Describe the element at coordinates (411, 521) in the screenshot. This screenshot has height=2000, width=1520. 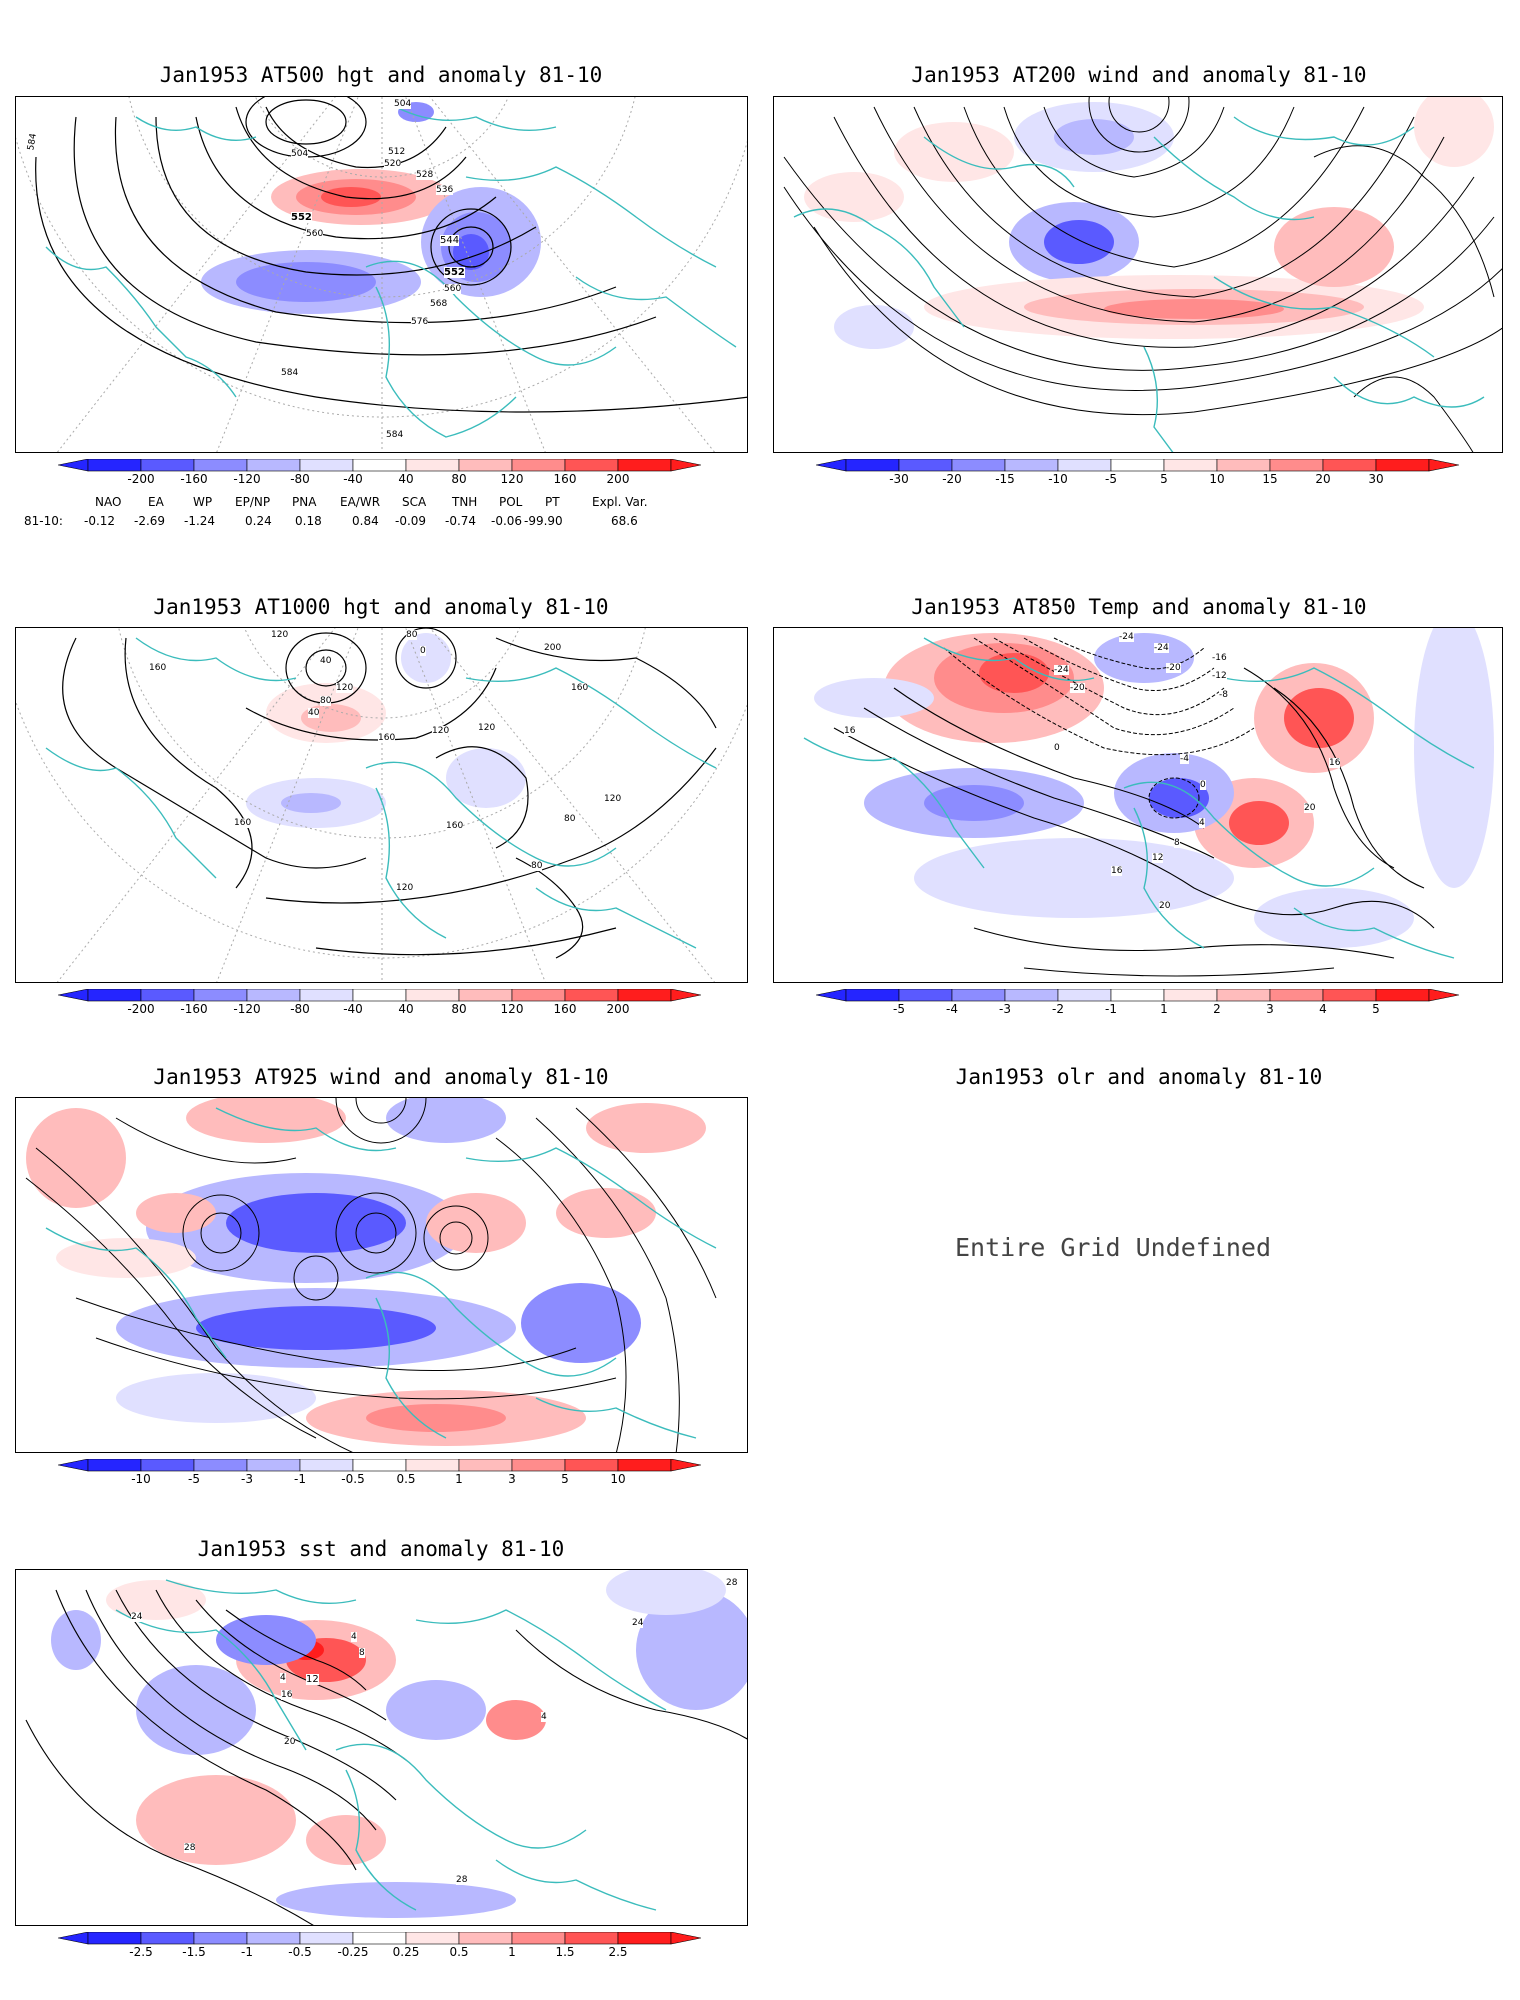
I see `index-value: -0.09` at that location.